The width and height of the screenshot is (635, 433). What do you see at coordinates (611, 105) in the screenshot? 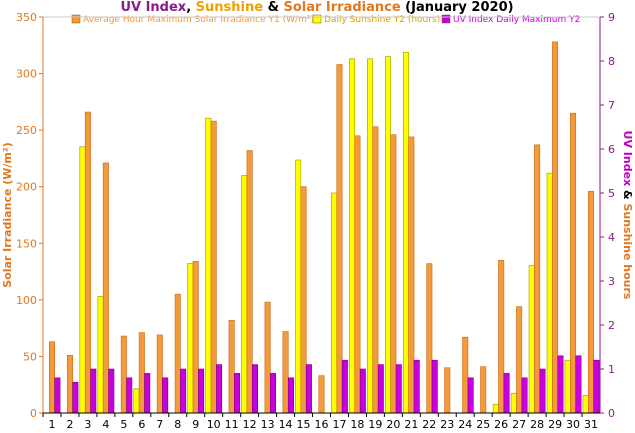
I see `y-right-tick-label: 7` at bounding box center [611, 105].